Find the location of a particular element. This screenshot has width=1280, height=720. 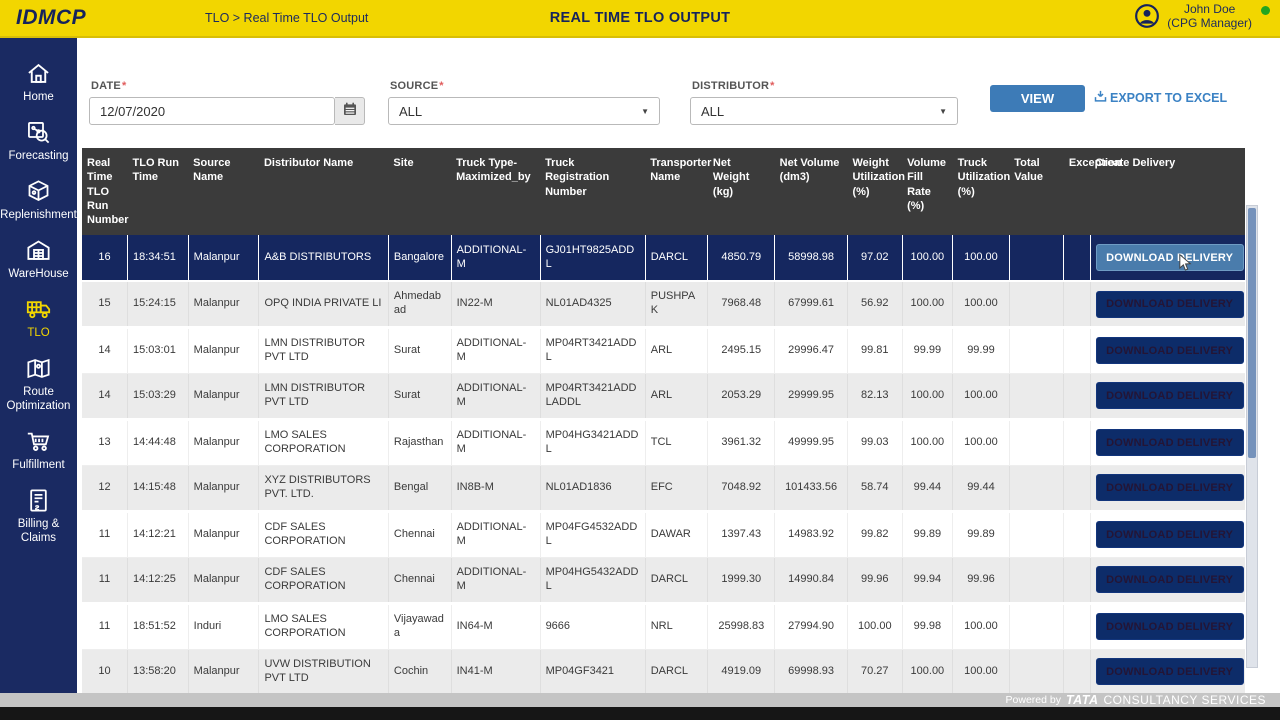

sidebar-item-replenishment: Replenishment is located at coordinates (38, 200).